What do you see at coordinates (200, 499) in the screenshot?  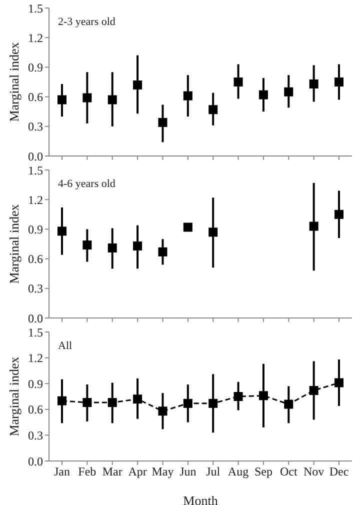 I see `x-axis-title: Month` at bounding box center [200, 499].